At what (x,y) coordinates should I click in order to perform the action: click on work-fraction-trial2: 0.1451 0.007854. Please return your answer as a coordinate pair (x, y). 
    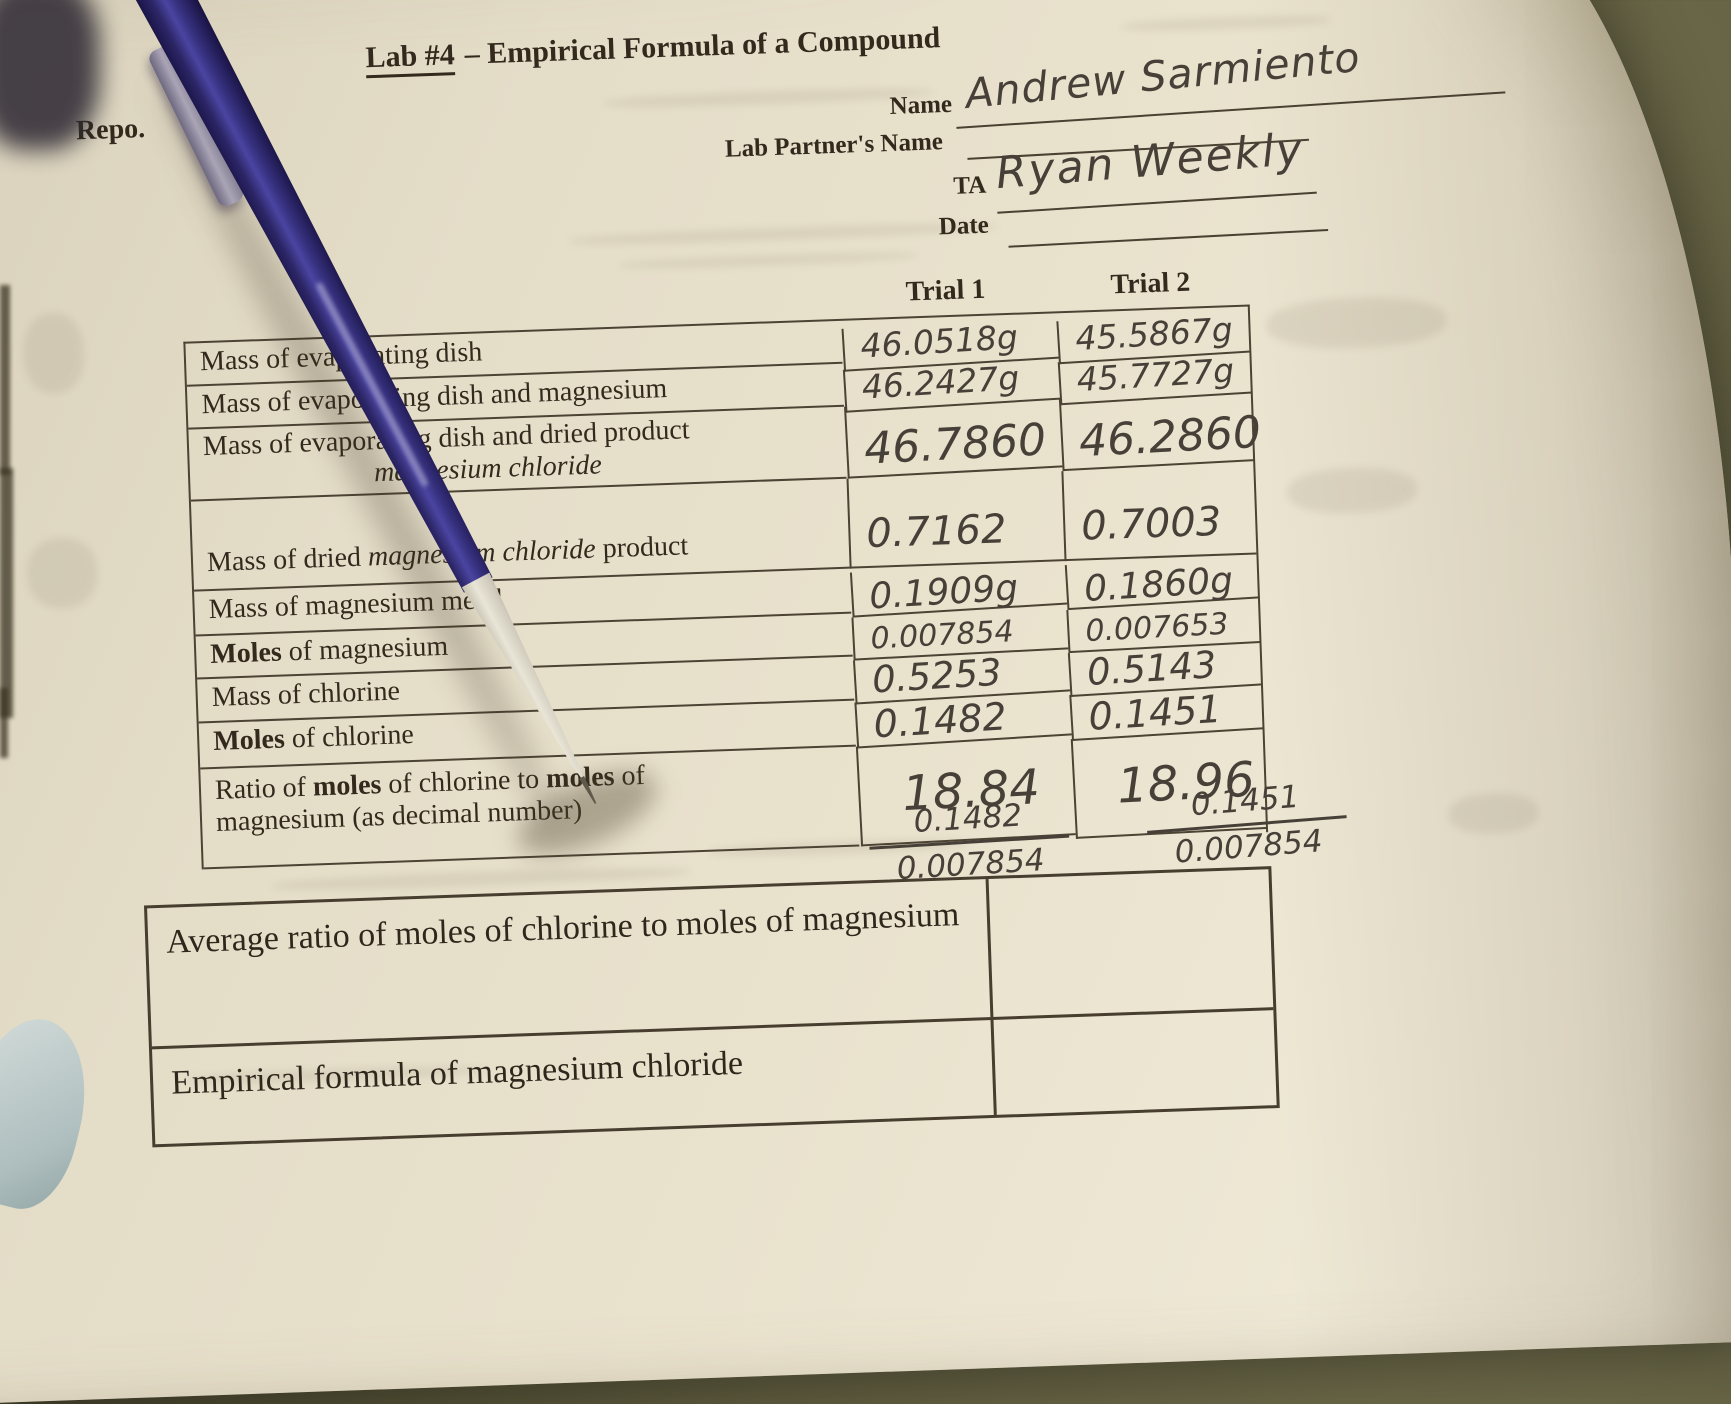
    Looking at the image, I should click on (1247, 823).